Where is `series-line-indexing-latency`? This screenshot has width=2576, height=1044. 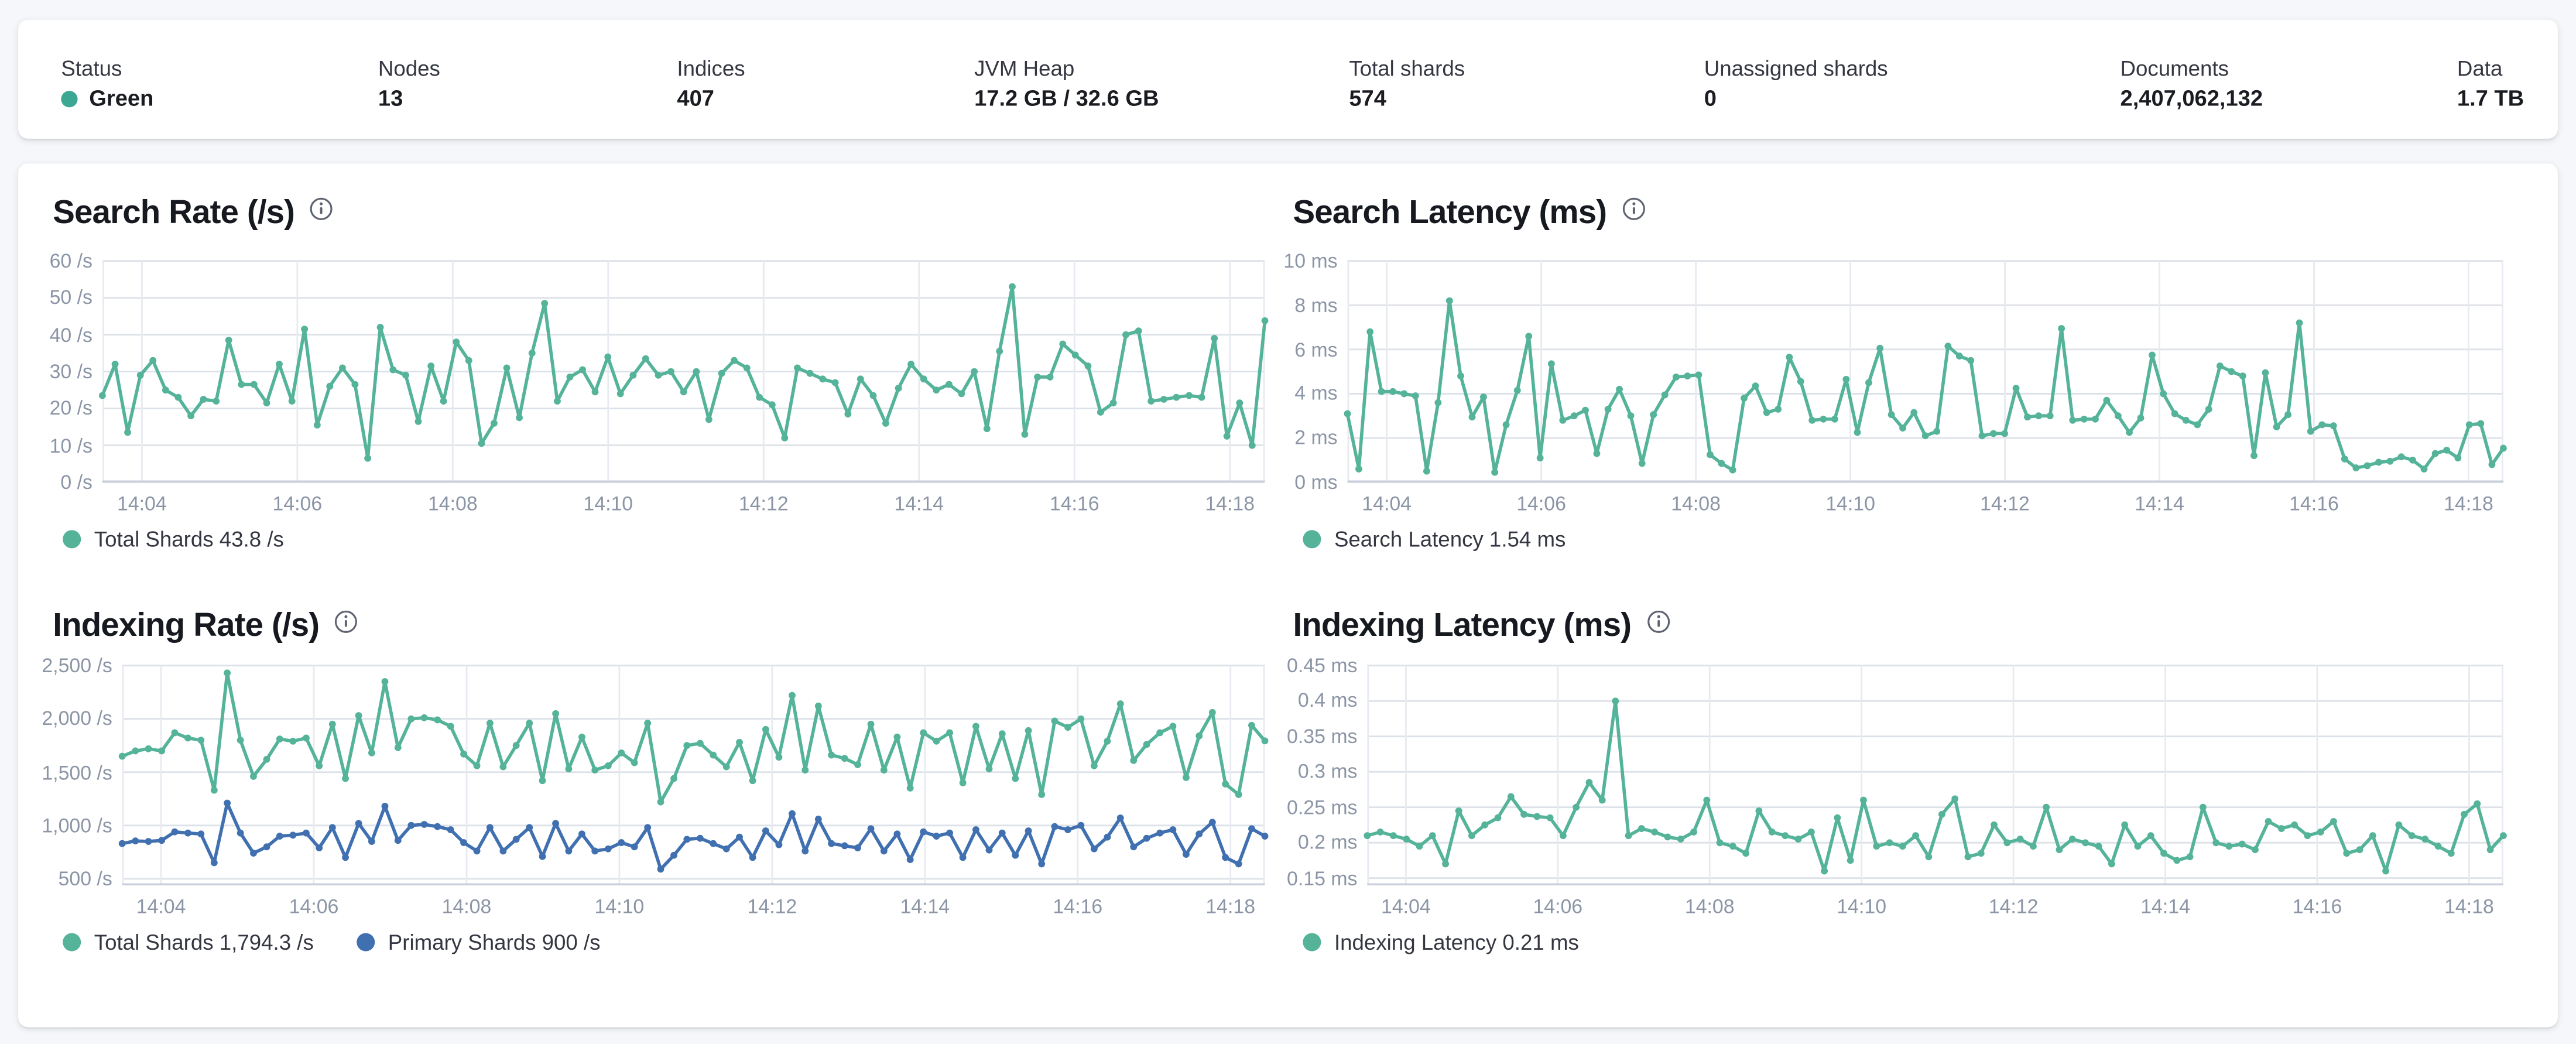 series-line-indexing-latency is located at coordinates (1935, 786).